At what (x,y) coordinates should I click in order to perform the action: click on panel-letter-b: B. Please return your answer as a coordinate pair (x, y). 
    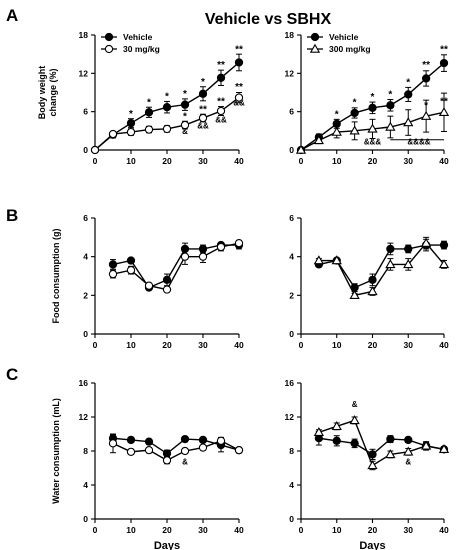
    Looking at the image, I should click on (12, 215).